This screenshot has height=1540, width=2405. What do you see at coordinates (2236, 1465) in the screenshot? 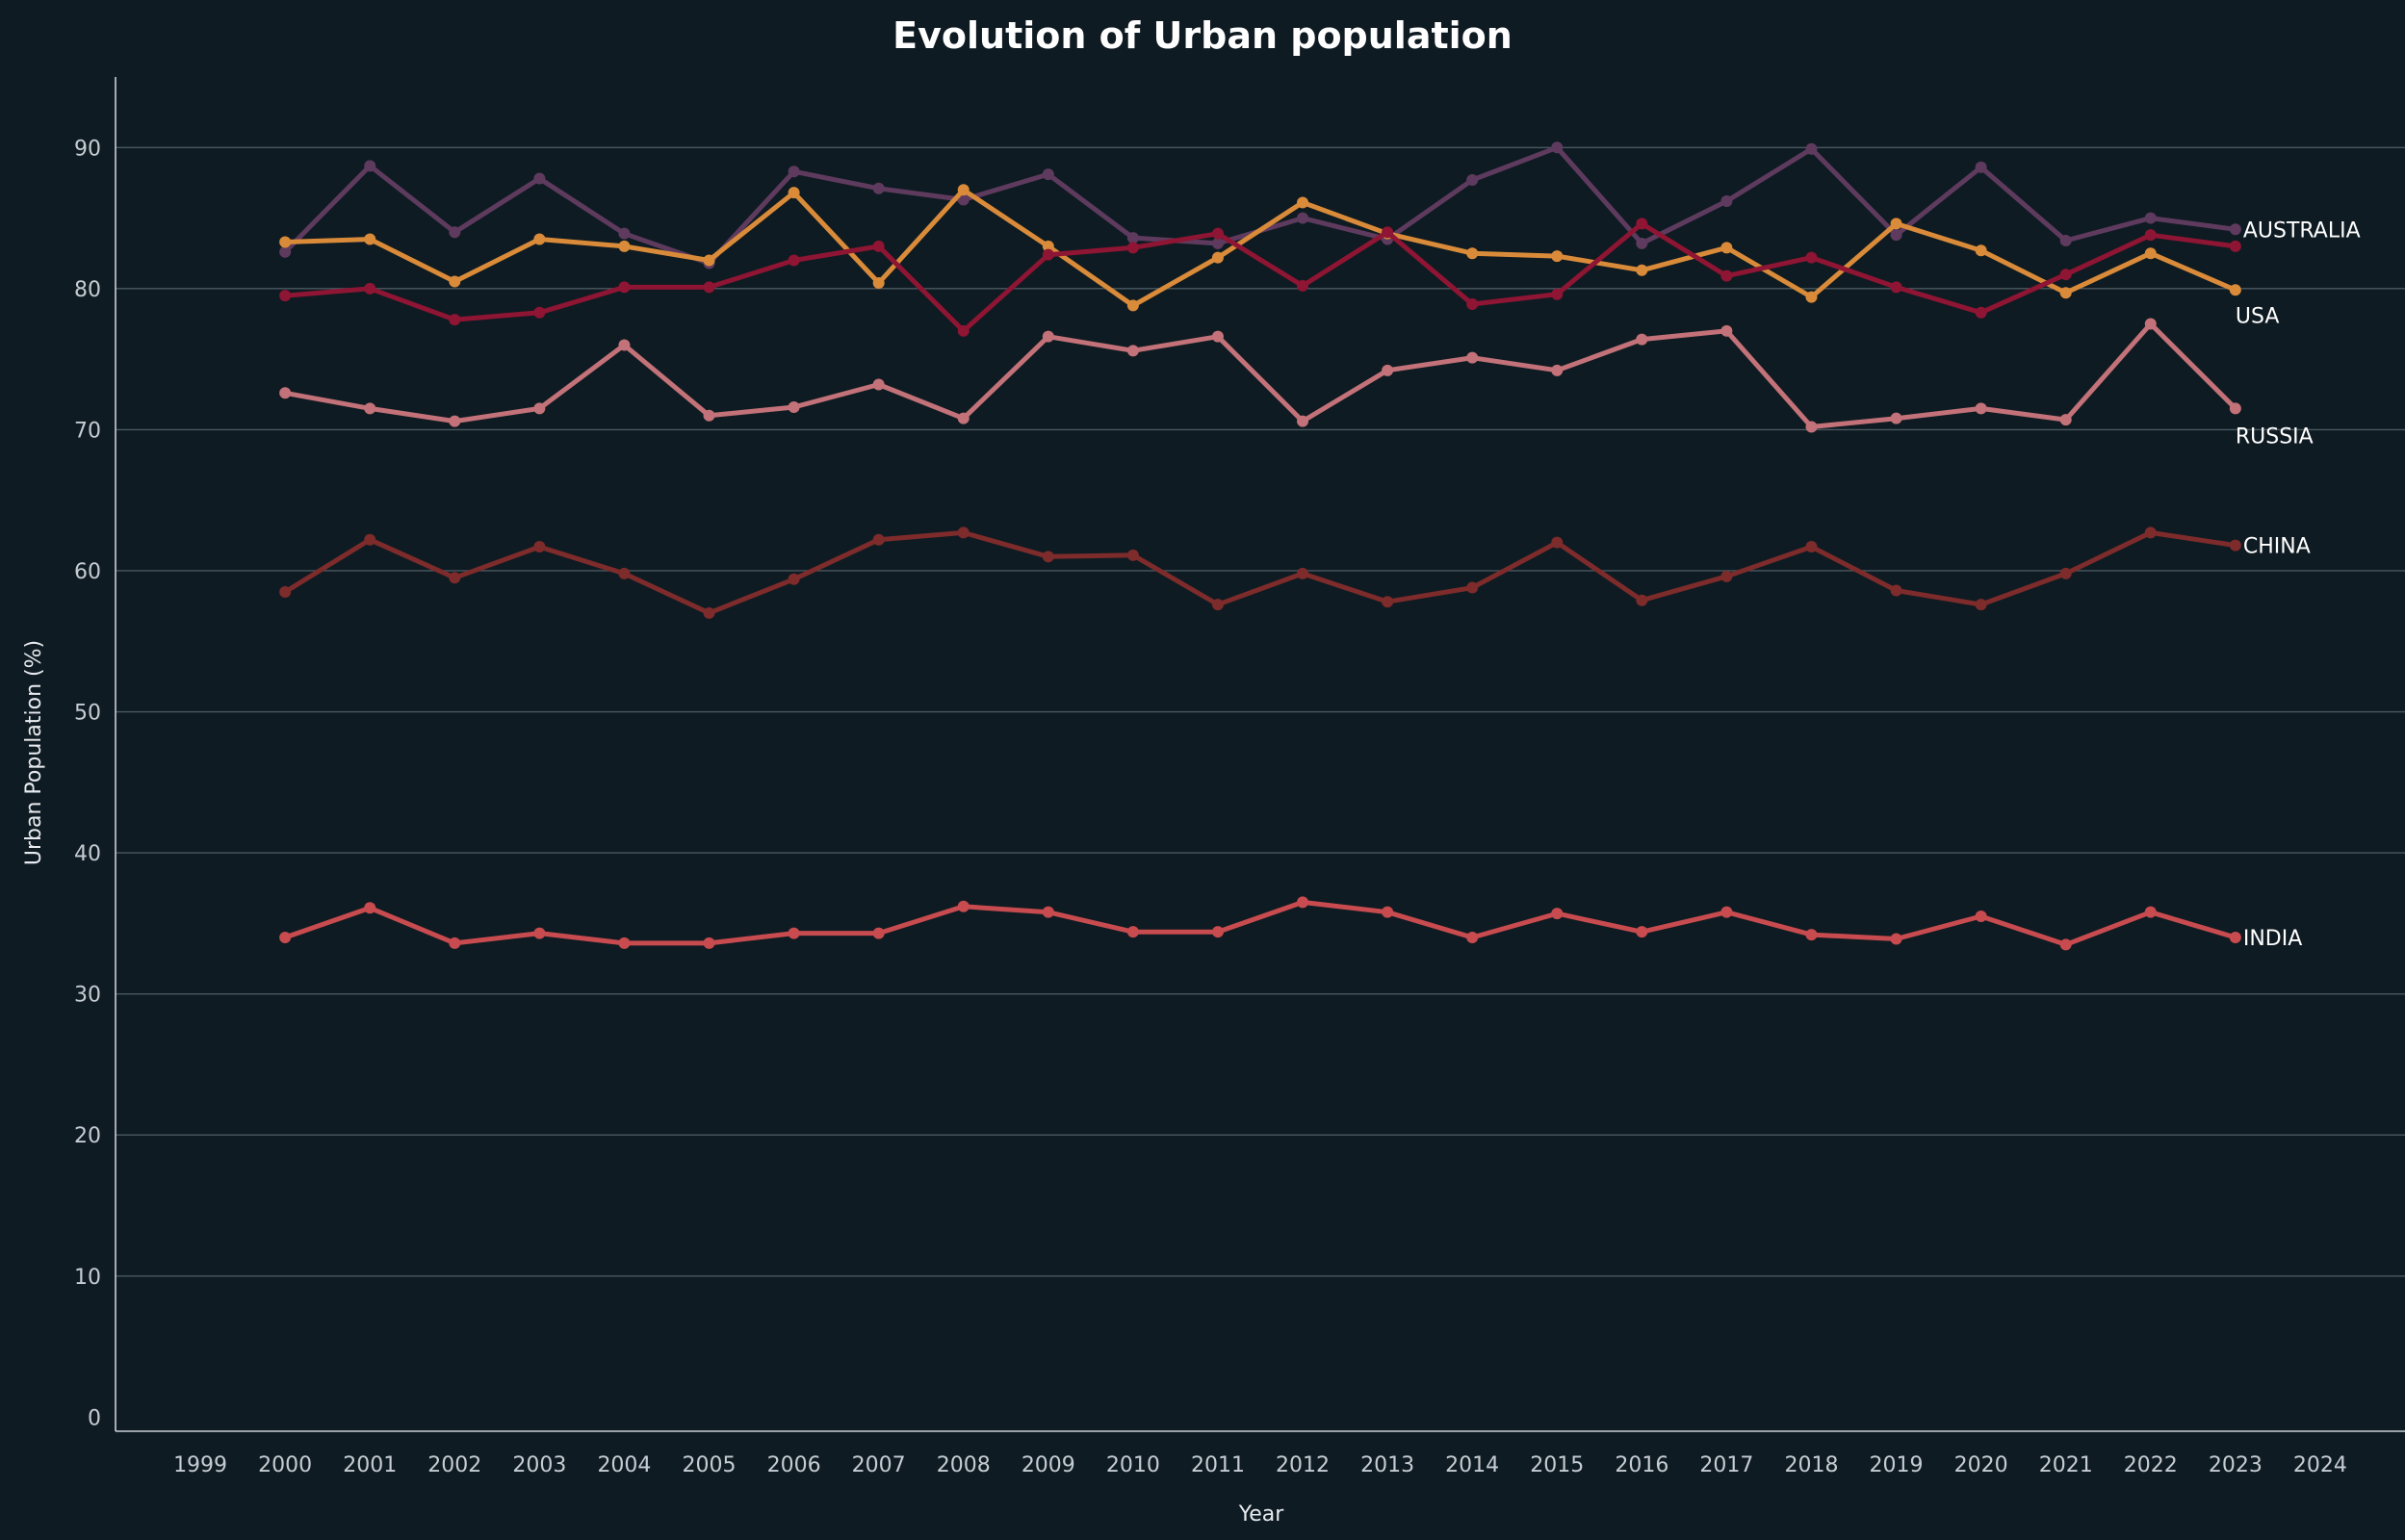
I see `x-tick-label: 2023` at bounding box center [2236, 1465].